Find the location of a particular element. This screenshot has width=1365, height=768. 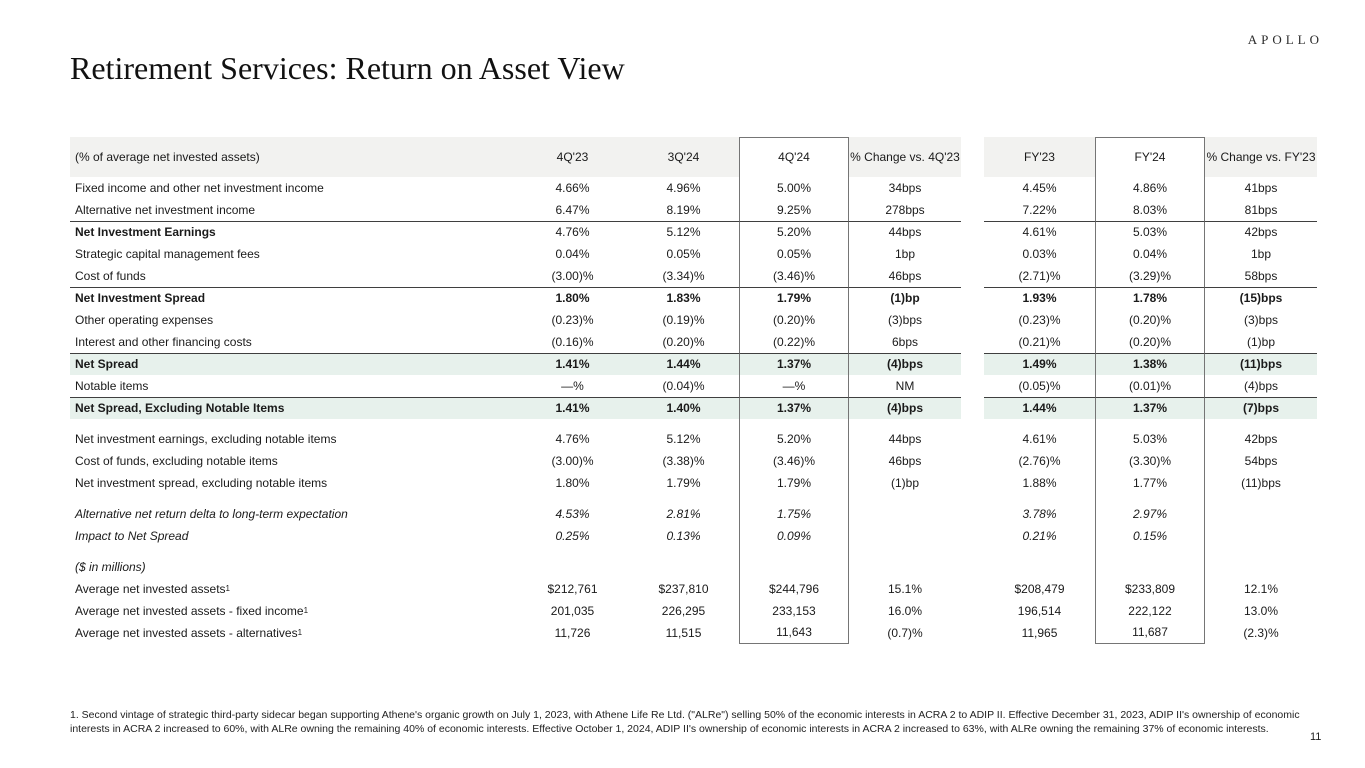

cell-value: 7.22% is located at coordinates (1039, 209).